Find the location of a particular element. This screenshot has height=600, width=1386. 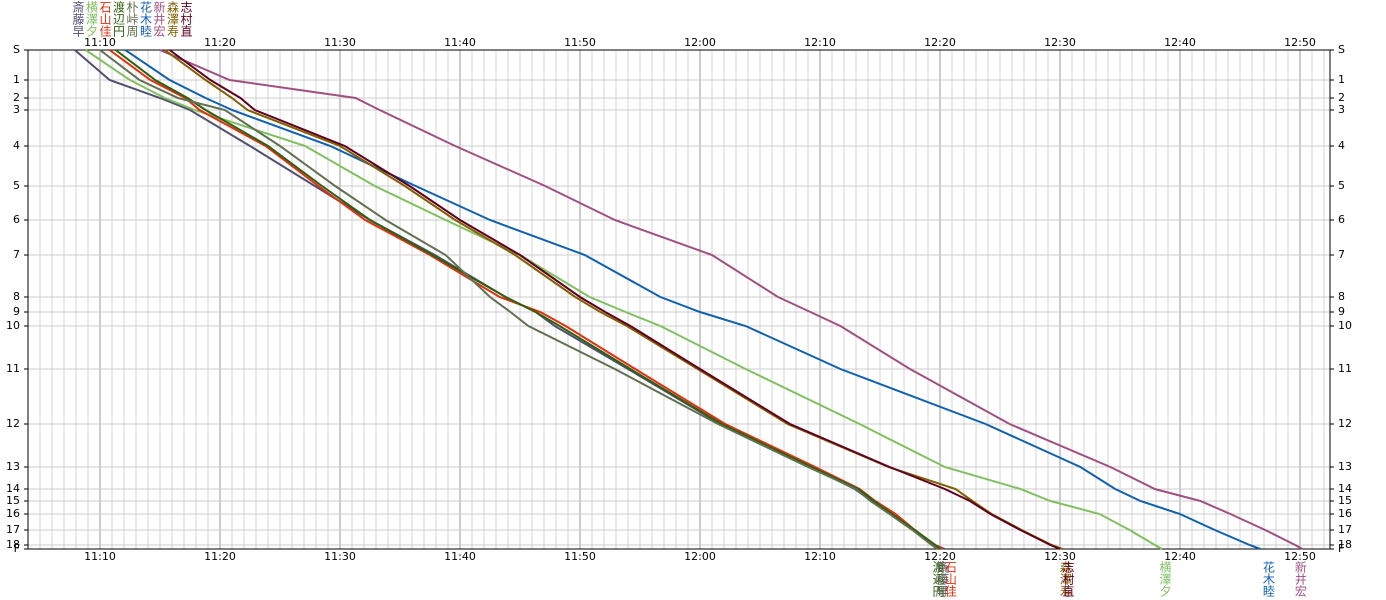

legend-entry: 斎藤早 is located at coordinates (78, 18).